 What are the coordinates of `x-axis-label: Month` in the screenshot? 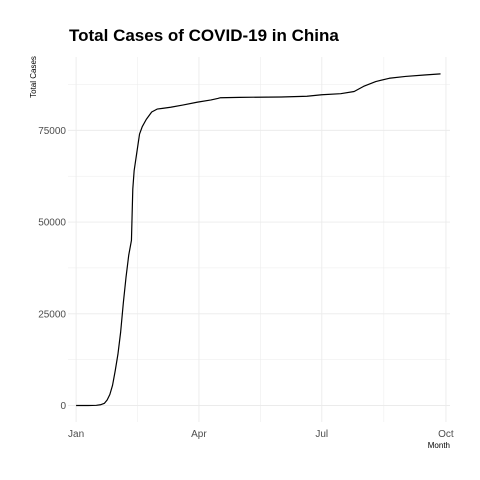 It's located at (439, 445).